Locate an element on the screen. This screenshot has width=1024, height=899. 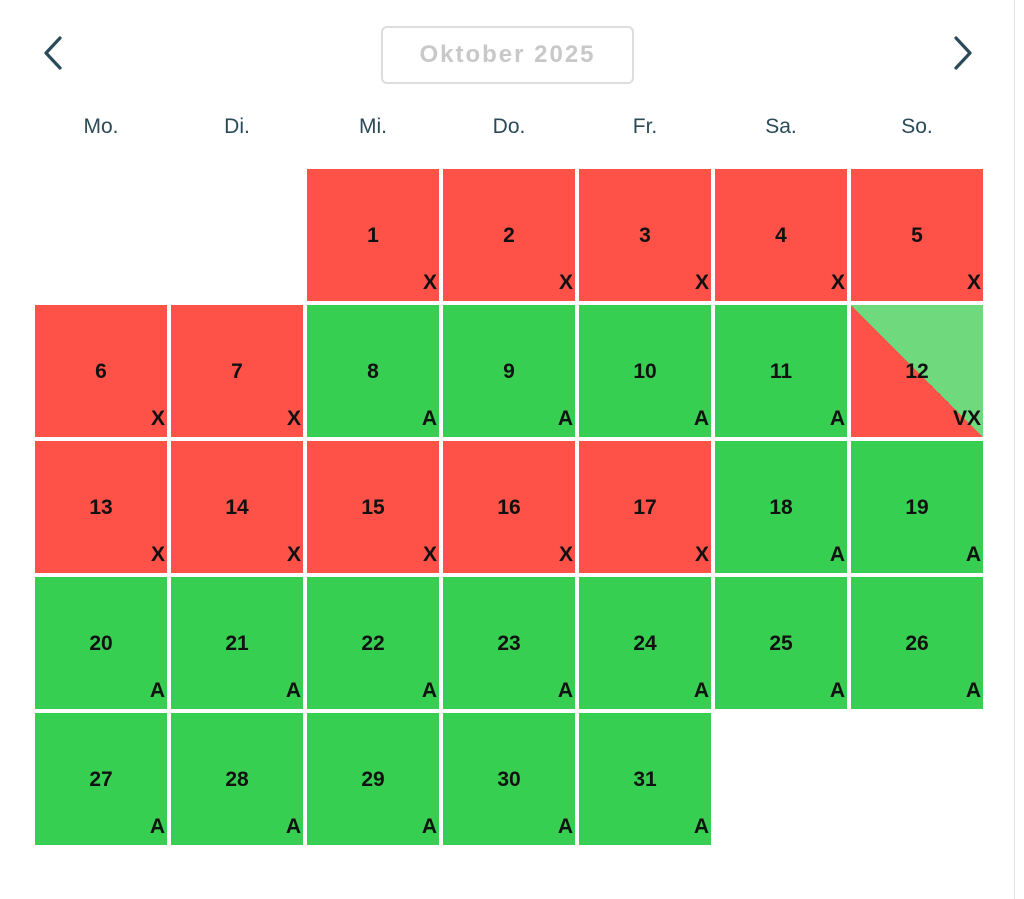
next-month-button is located at coordinates (963, 53).